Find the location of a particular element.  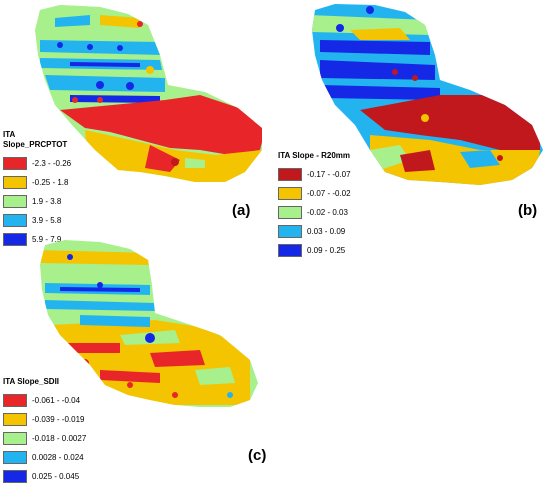

legend-a-item-1: -2.3 - -0.26 is located at coordinates (63, 163).